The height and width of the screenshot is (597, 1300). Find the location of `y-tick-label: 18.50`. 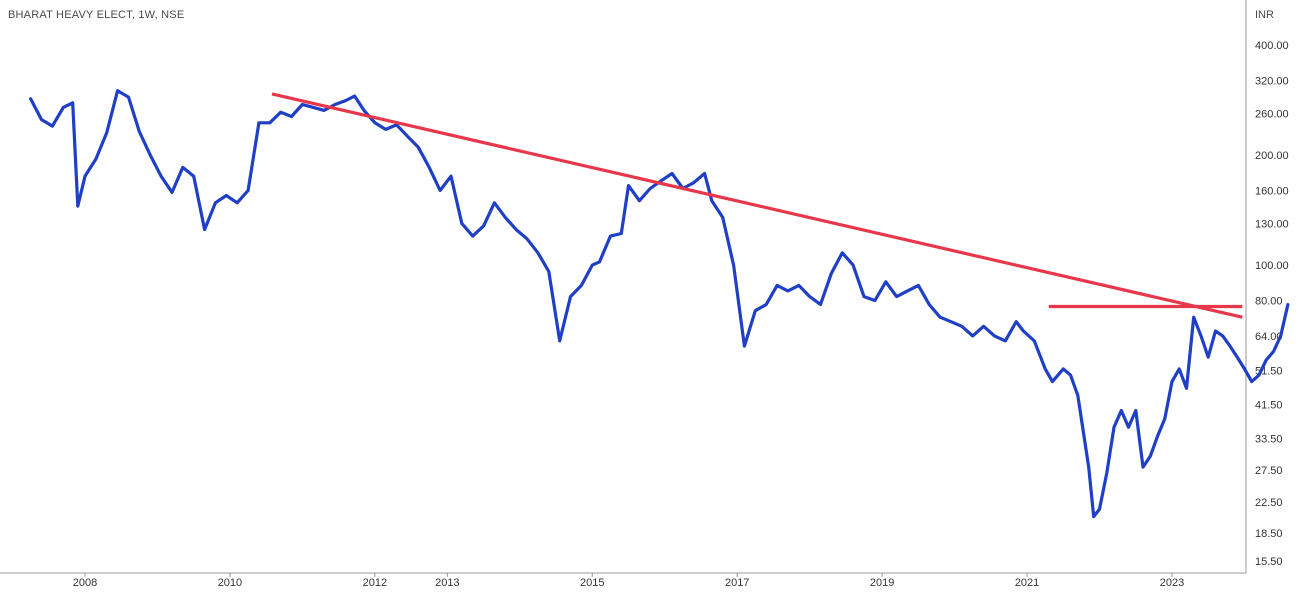

y-tick-label: 18.50 is located at coordinates (1269, 534).